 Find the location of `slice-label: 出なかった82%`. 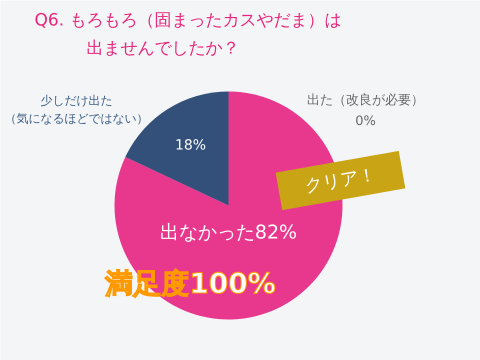

slice-label: 出なかった82% is located at coordinates (229, 233).